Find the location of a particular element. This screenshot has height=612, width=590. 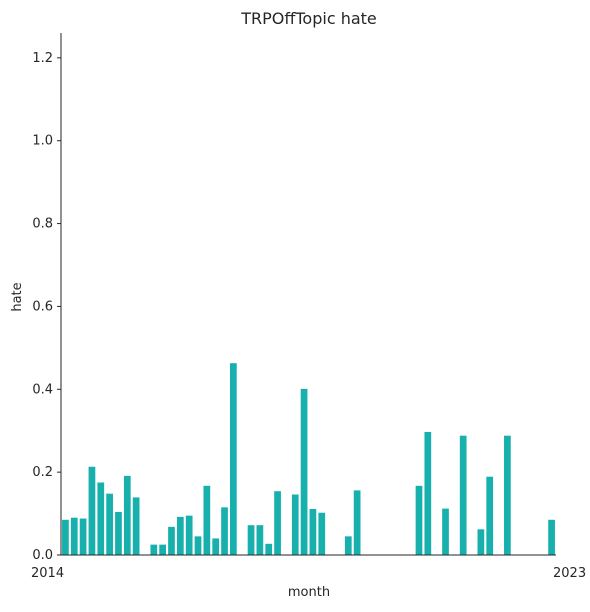

x-tick-left-text: 2014 is located at coordinates (47, 573).